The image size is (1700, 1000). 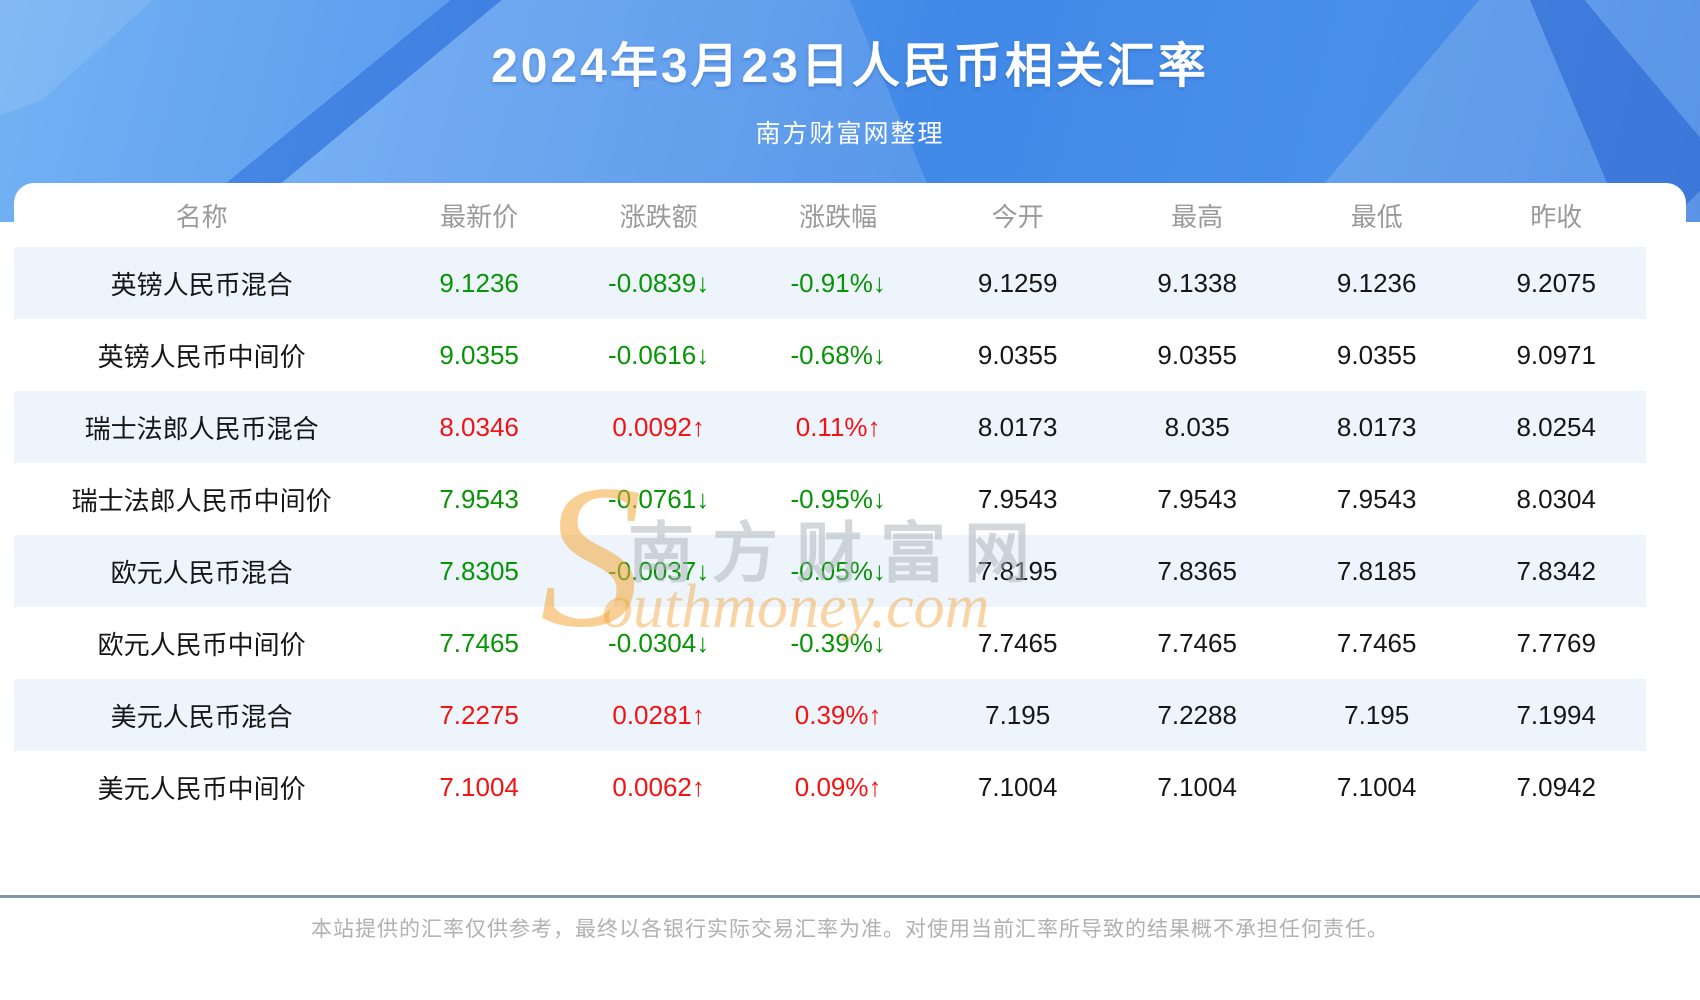 I want to click on change-percent: 0.11%↑, so click(x=838, y=426).